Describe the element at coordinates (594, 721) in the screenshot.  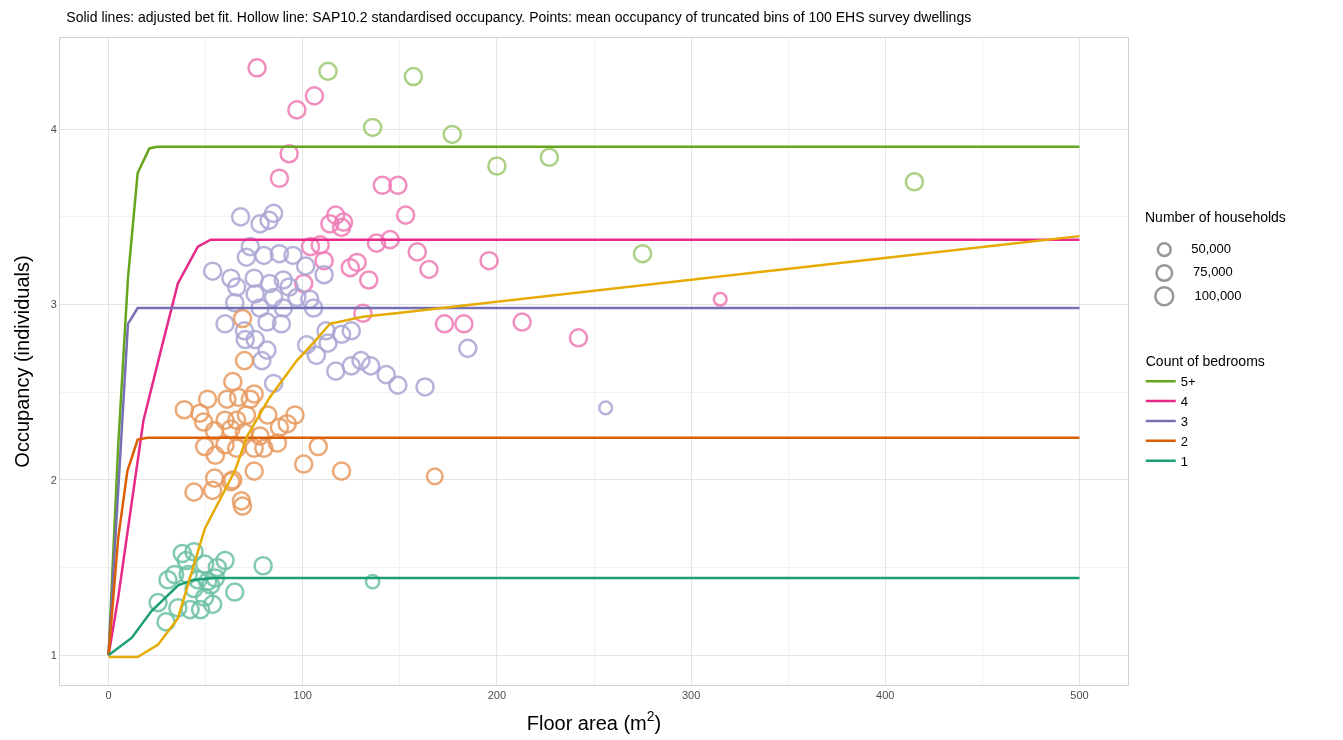
I see `x-axis-title: Floor area (m$^{2}$)` at that location.